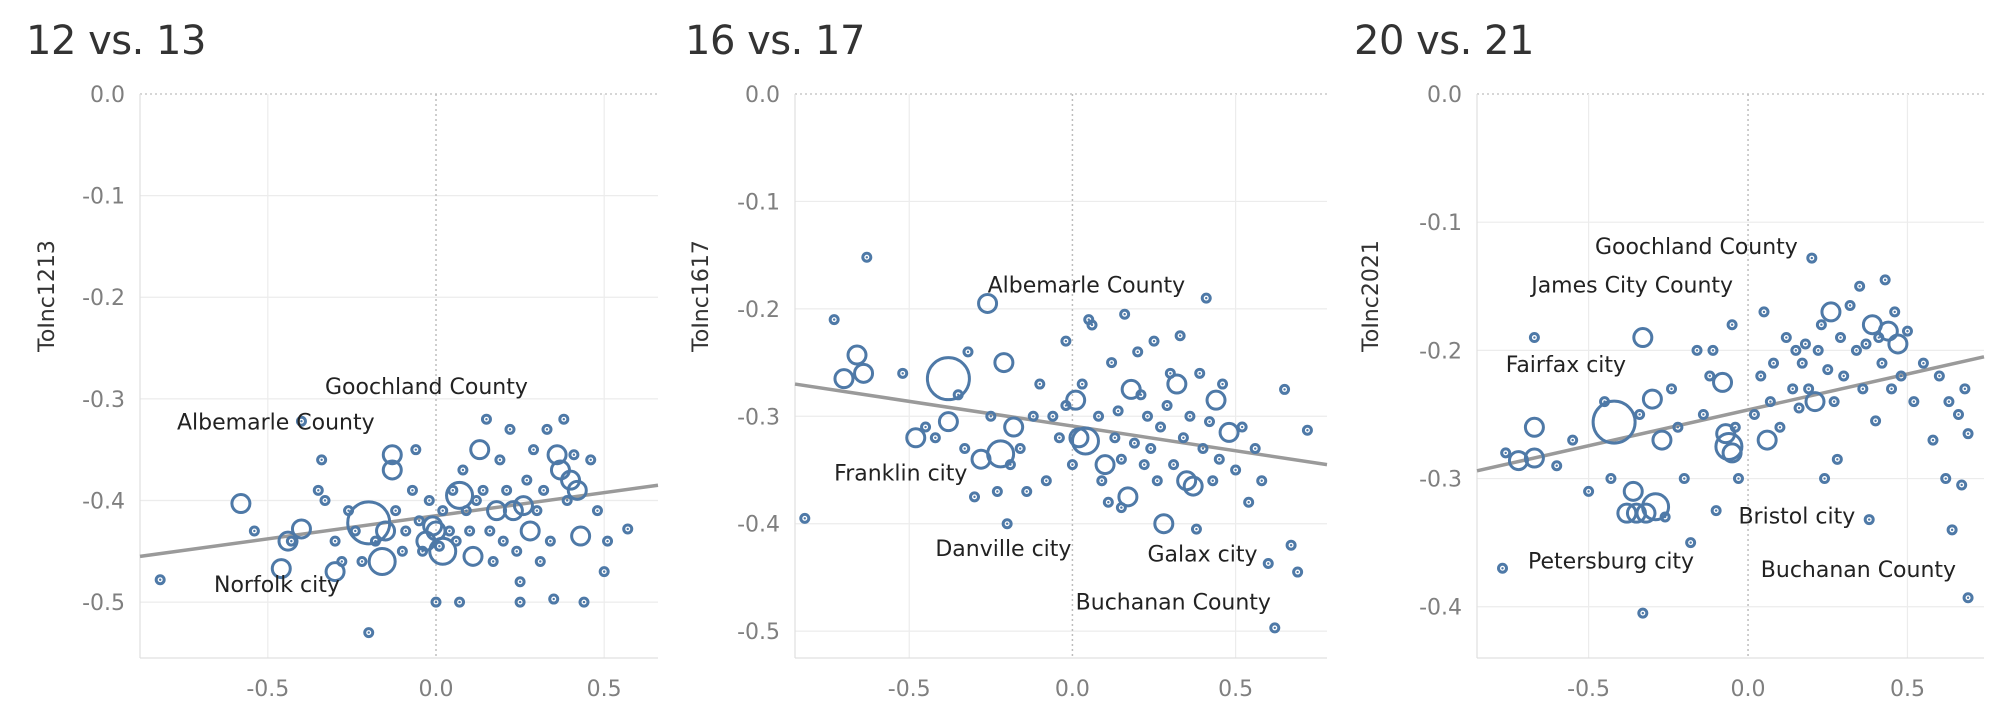  I want to click on y-tick-label: 0.0, so click(1444, 95).